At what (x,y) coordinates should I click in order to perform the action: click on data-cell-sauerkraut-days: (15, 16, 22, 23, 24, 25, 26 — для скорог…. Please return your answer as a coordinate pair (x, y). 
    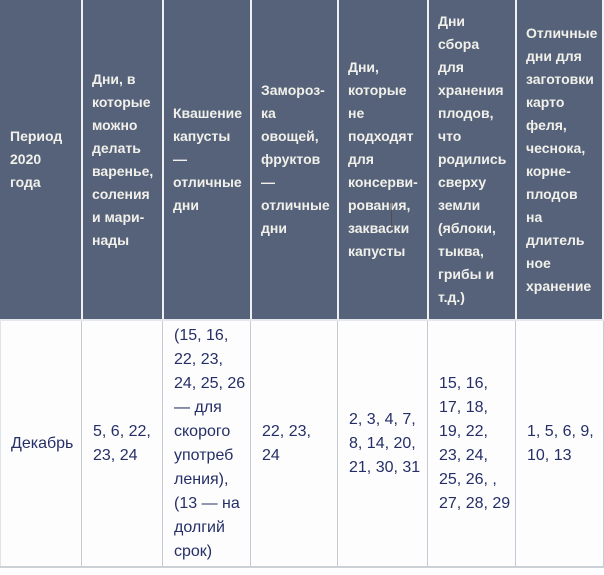
    Looking at the image, I should click on (206, 443).